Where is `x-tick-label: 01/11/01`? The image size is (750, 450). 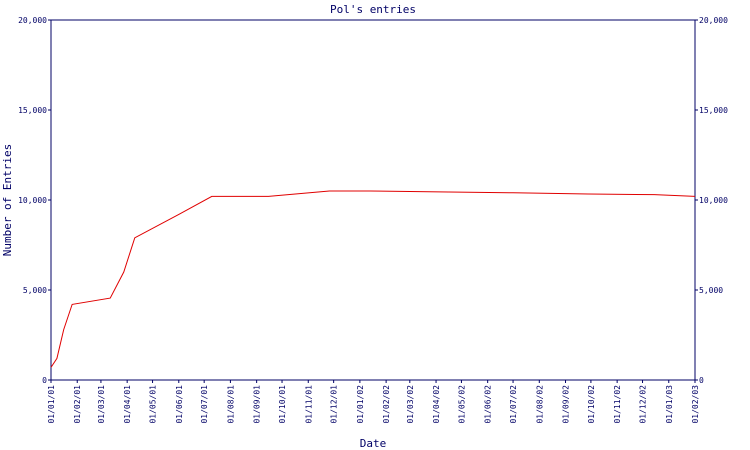
x-tick-label: 01/11/01 is located at coordinates (308, 404).